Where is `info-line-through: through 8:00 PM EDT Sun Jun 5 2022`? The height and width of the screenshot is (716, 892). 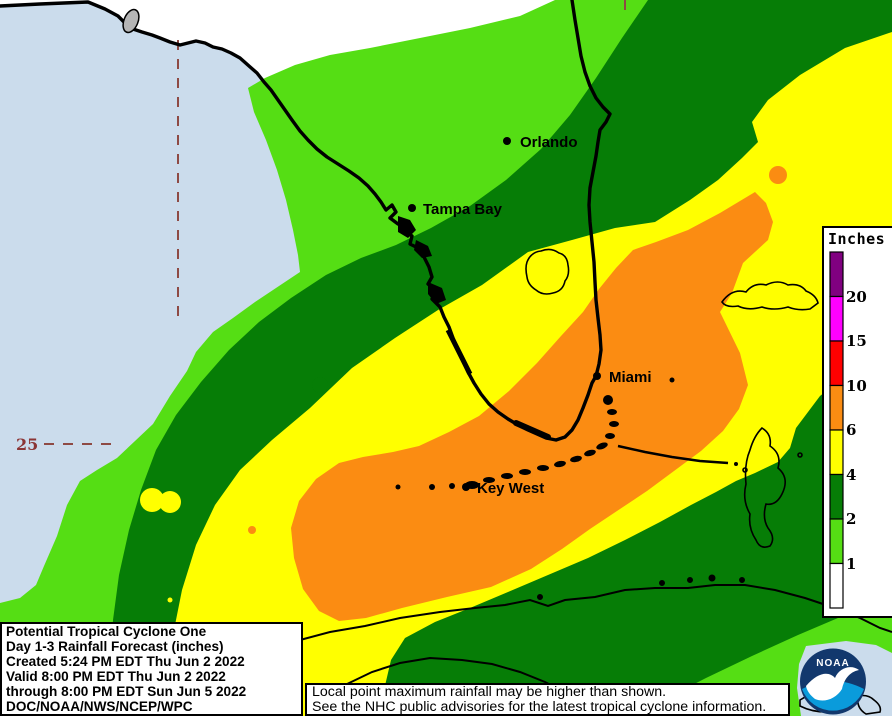
info-line-through: through 8:00 PM EDT Sun Jun 5 2022 is located at coordinates (126, 691).